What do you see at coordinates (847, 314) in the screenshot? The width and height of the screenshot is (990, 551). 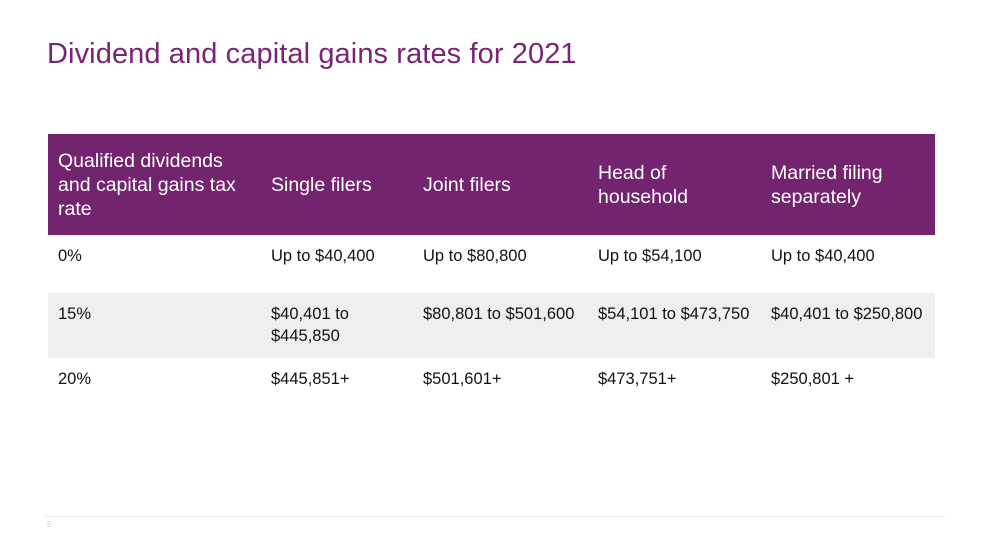 I see `table-cell: $40,401 to $250,800` at bounding box center [847, 314].